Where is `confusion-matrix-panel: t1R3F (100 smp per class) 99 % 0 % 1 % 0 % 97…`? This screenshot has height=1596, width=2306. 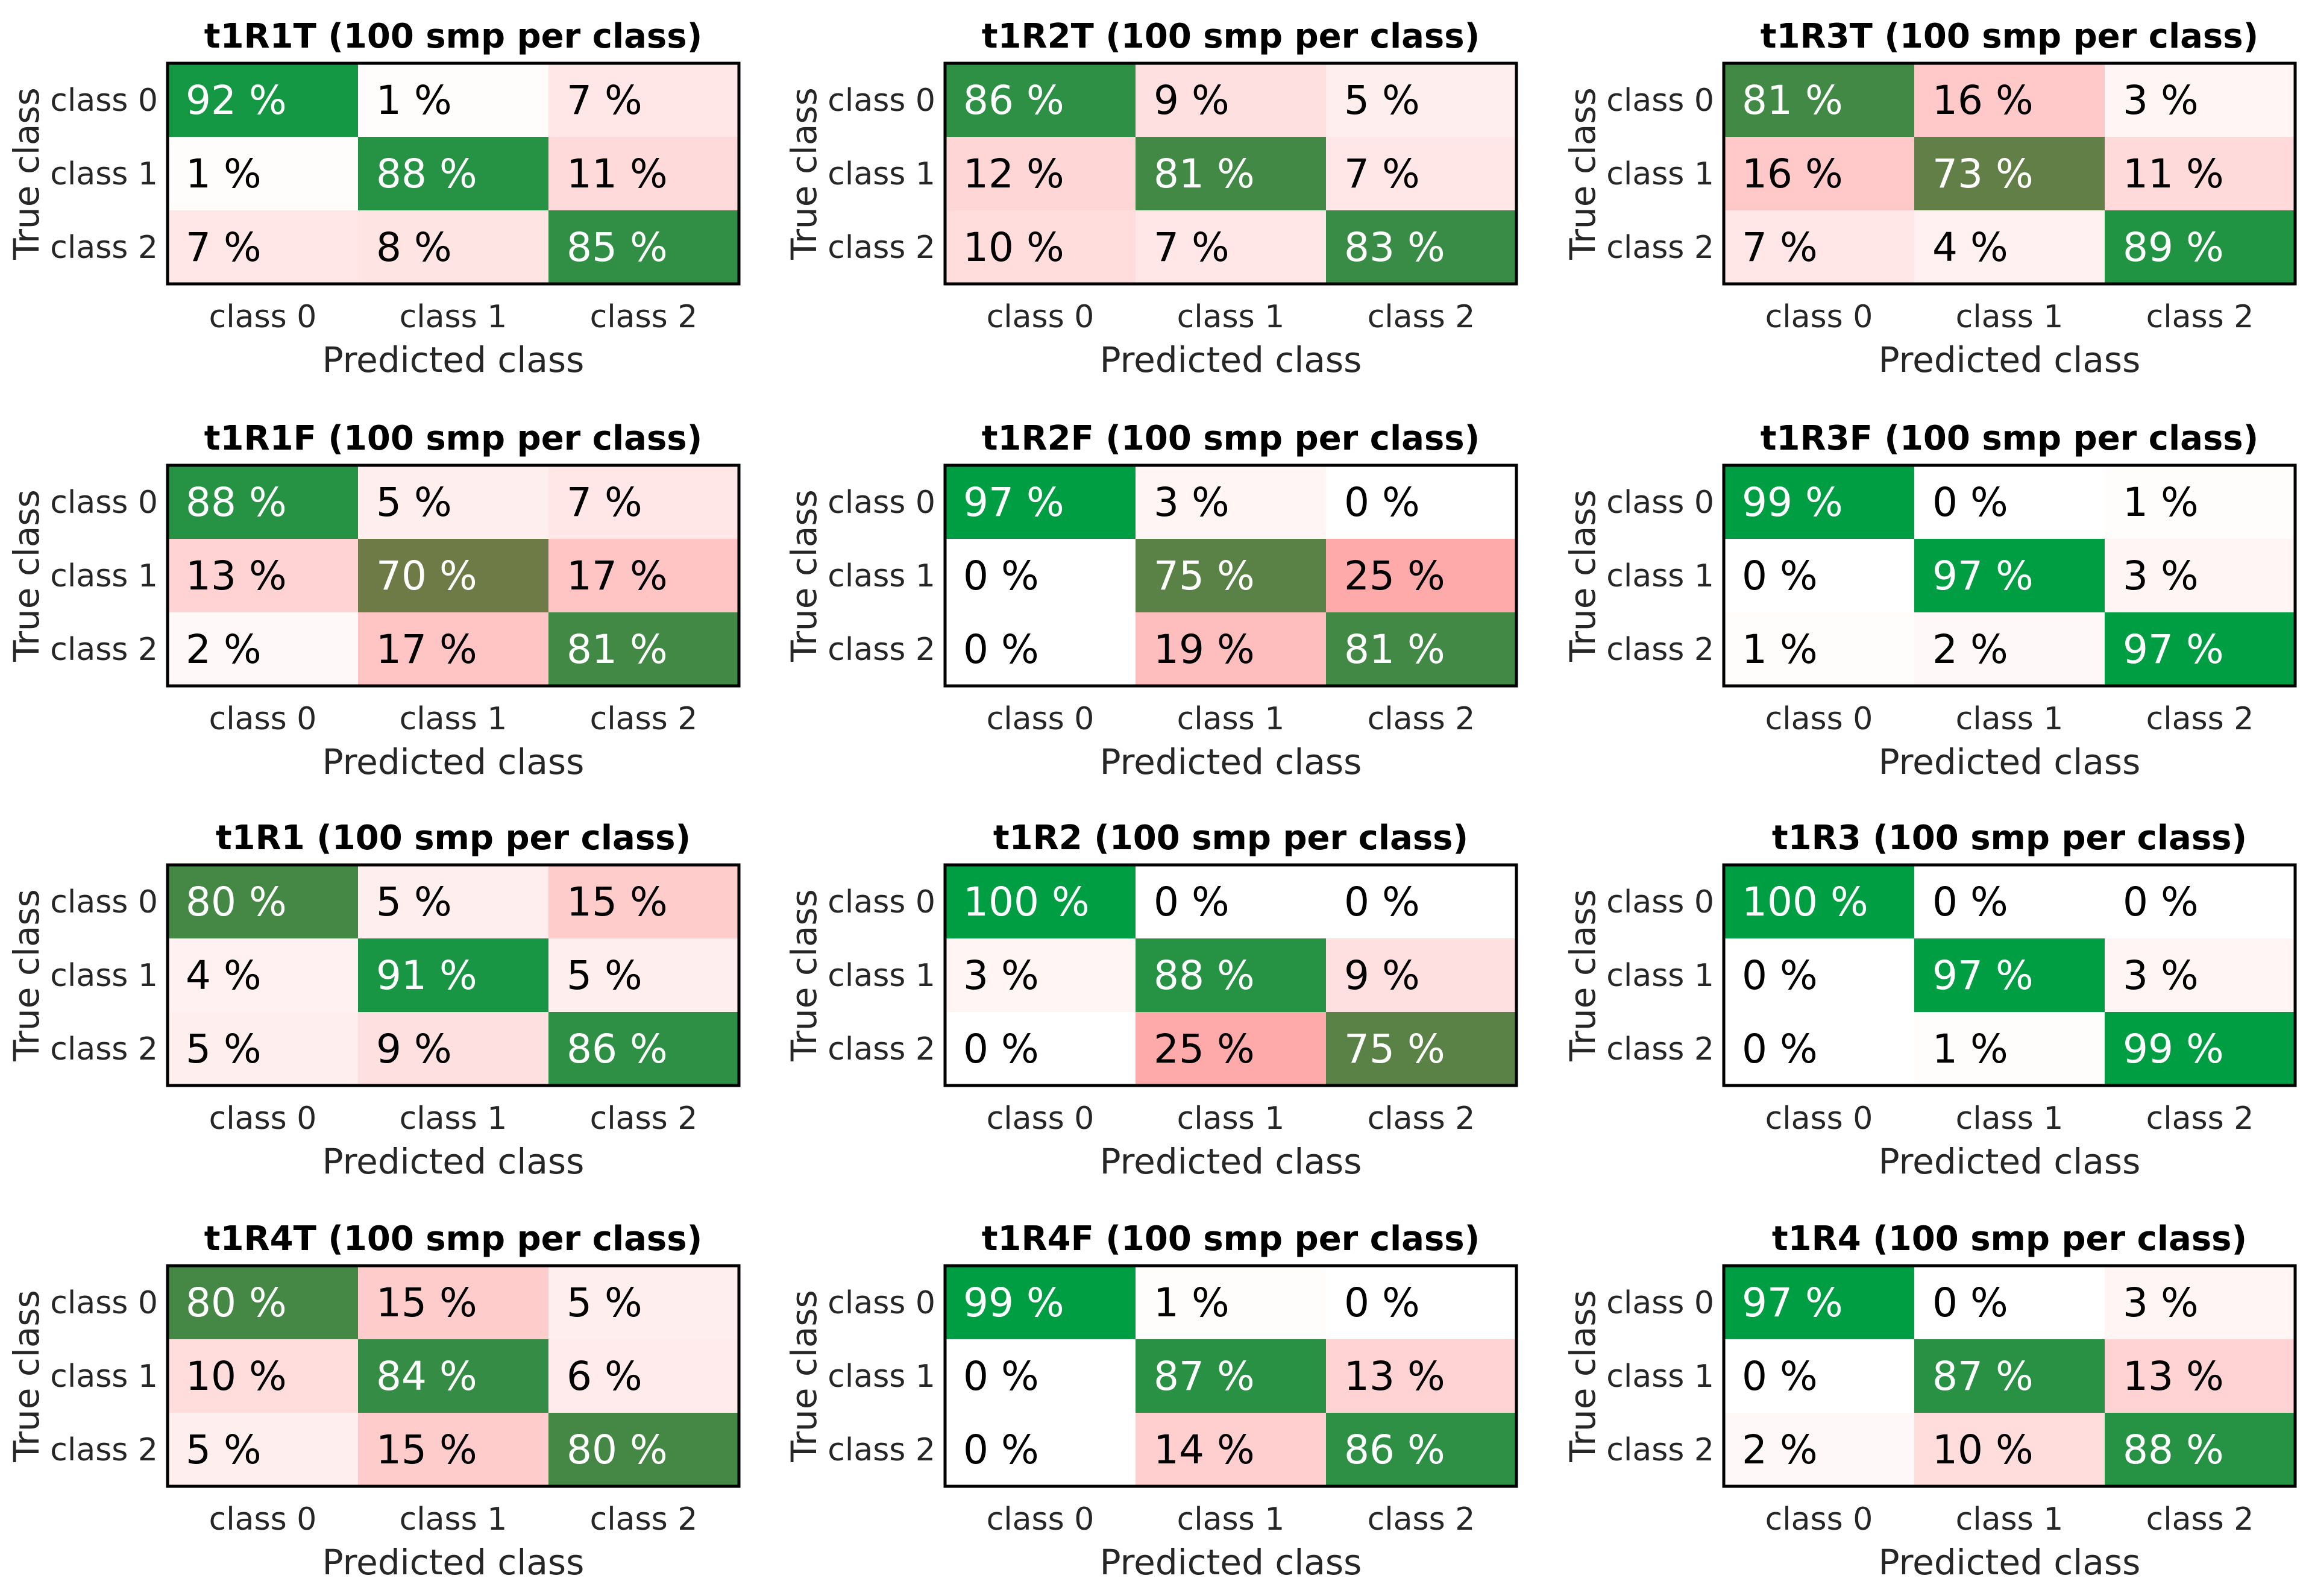 confusion-matrix-panel: t1R3F (100 smp per class) 99 % 0 % 1 % 0 % 97… is located at coordinates (1929, 600).